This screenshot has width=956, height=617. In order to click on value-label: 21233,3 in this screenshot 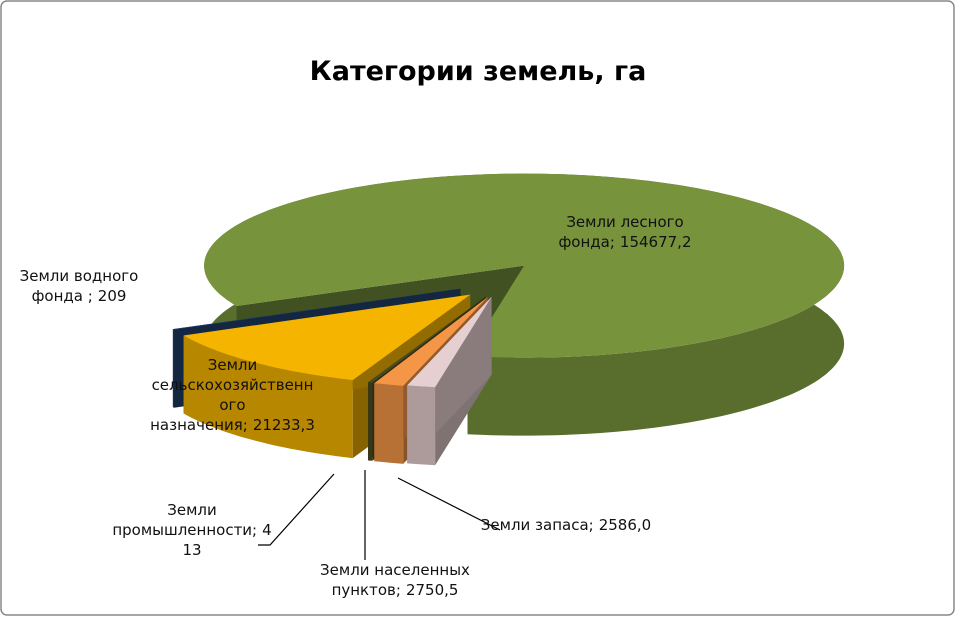, I will do `click(283, 425)`.